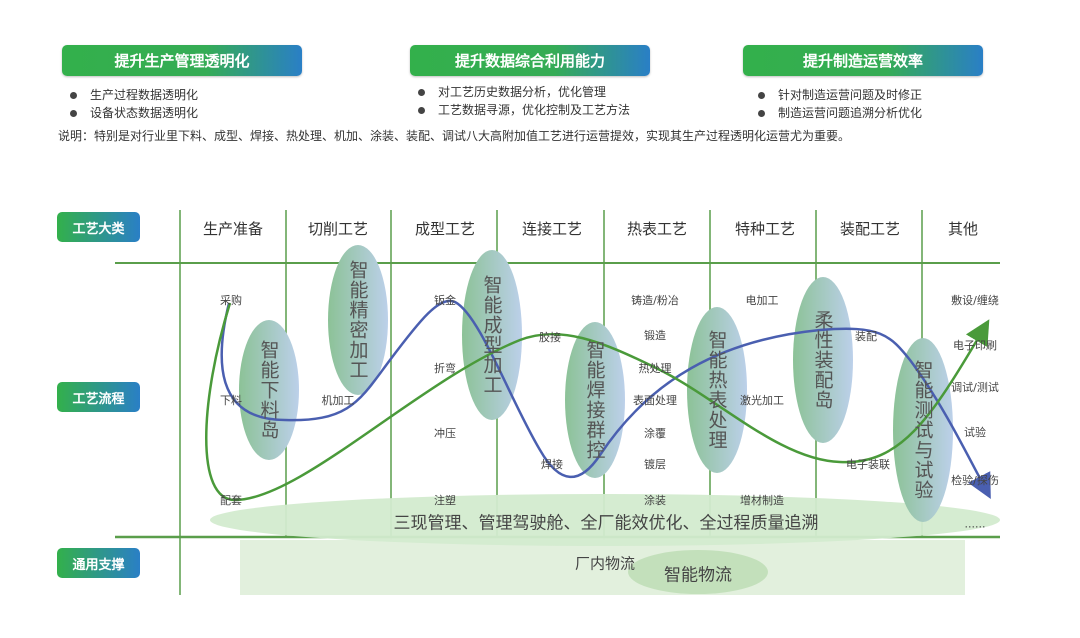  What do you see at coordinates (837, 113) in the screenshot?
I see `list-item: 制造运营问题追溯分析优化` at bounding box center [837, 113].